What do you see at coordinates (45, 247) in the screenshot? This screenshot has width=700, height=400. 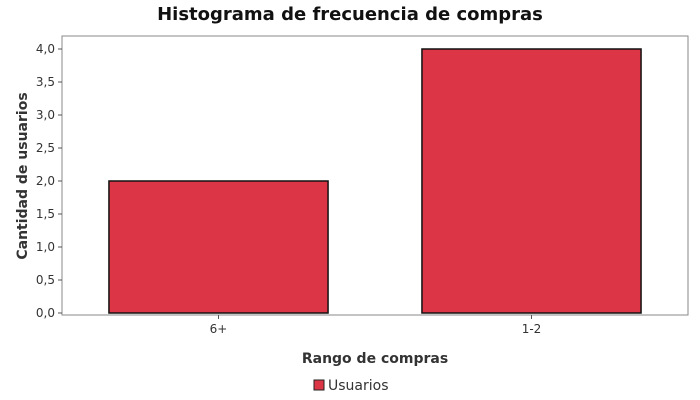 I see `y-tick-label: 1,0` at bounding box center [45, 247].